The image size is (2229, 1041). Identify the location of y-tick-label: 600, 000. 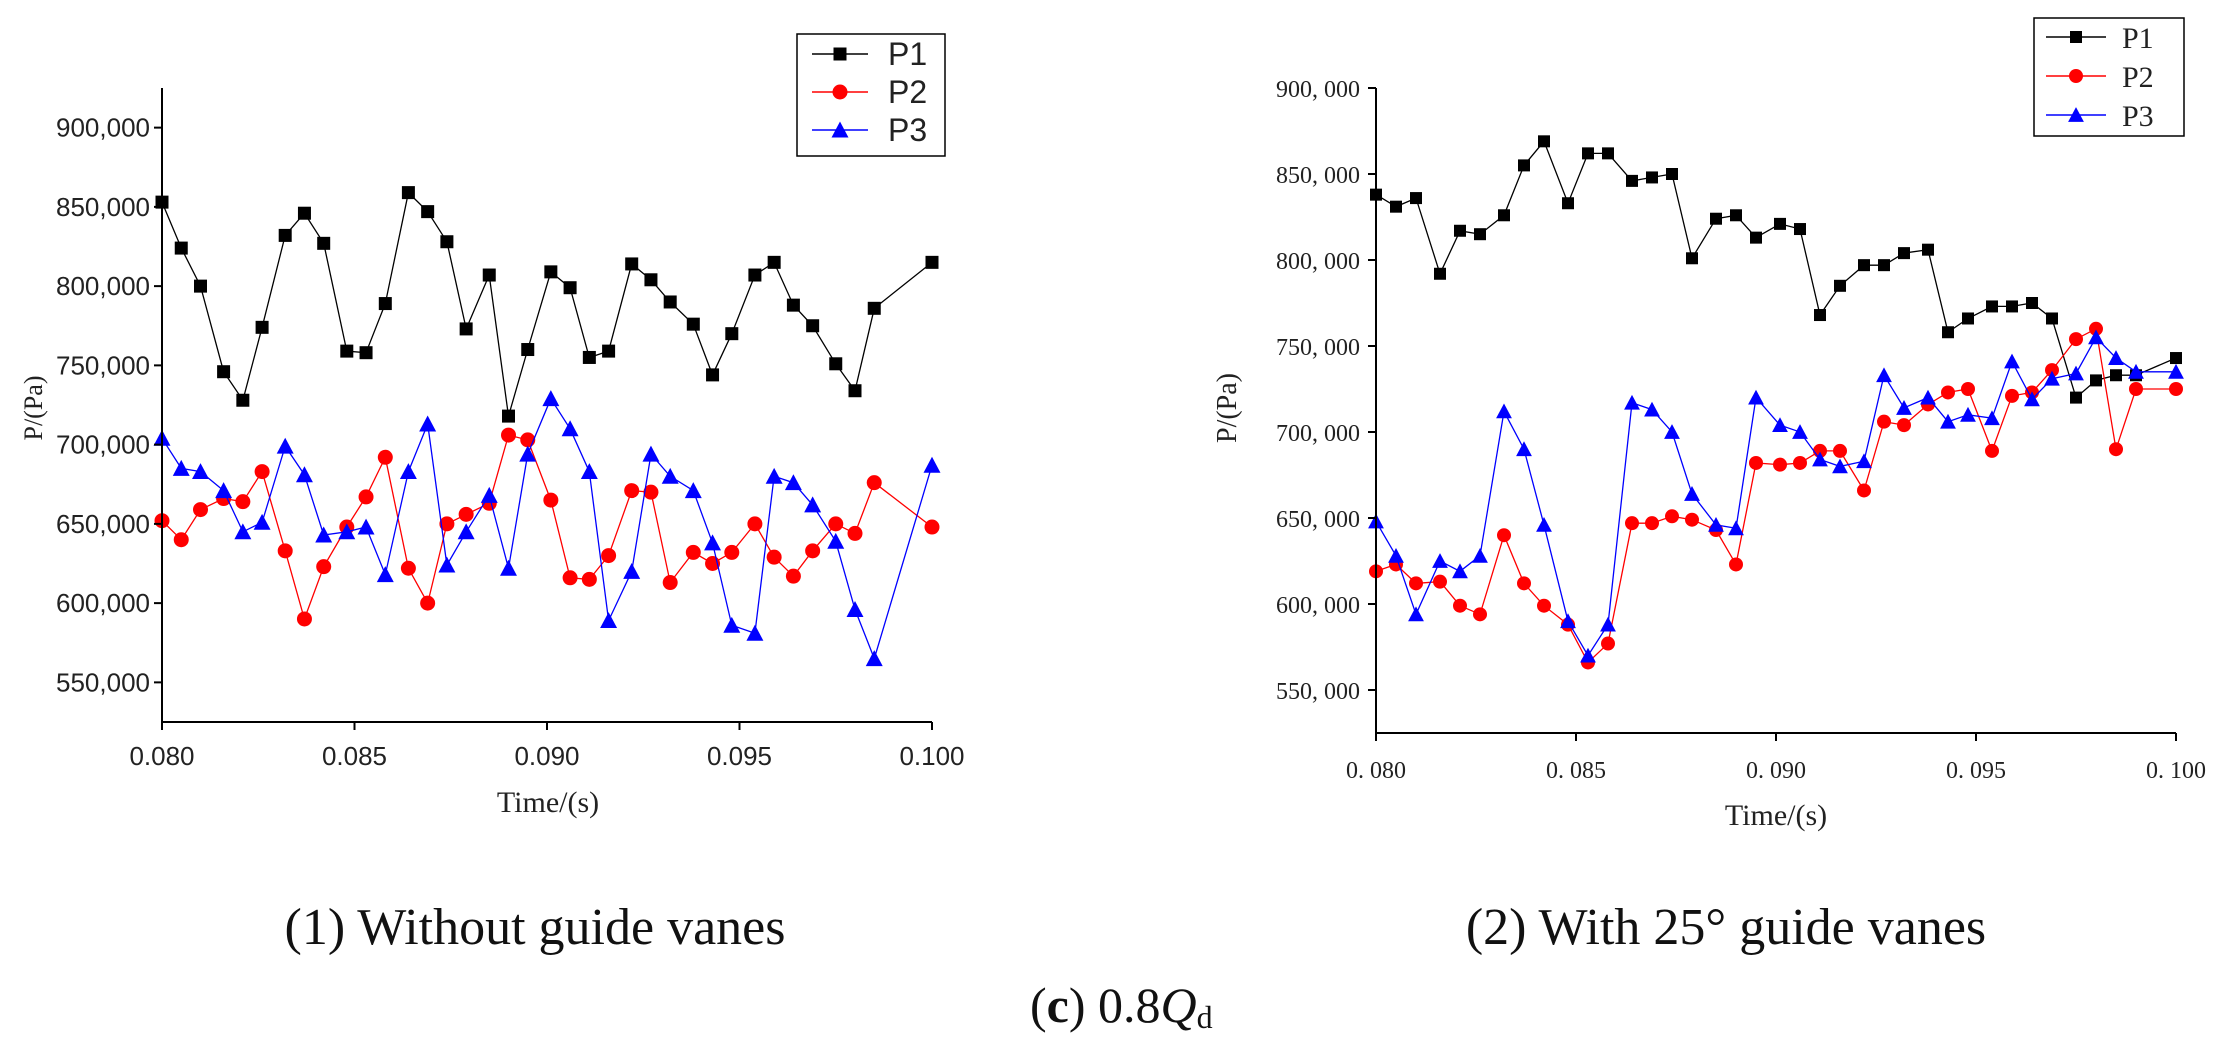
(1318, 606).